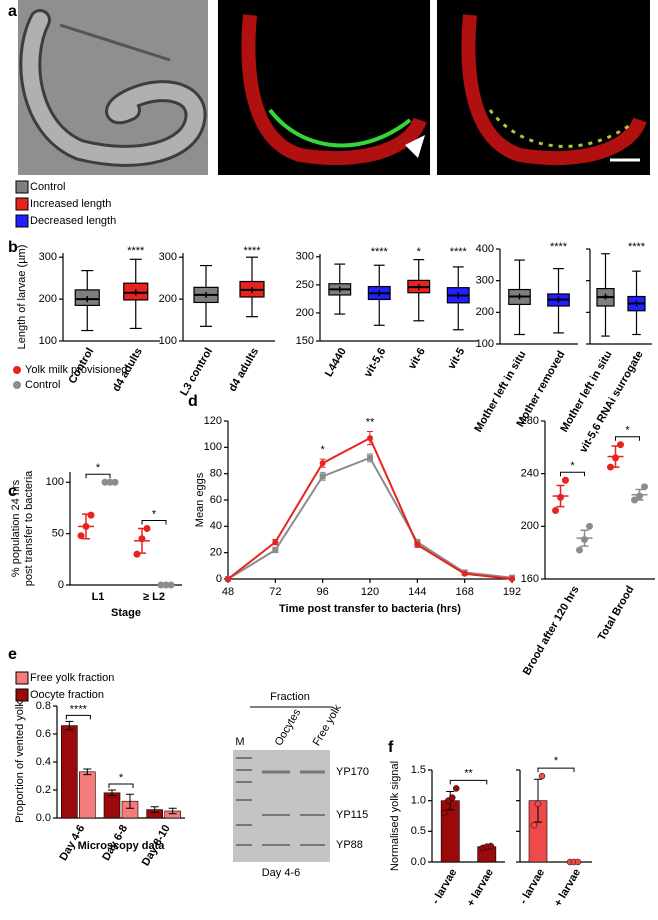 The height and width of the screenshot is (920, 658). Describe the element at coordinates (532, 886) in the screenshot. I see `x-tick-label: - larvae` at that location.